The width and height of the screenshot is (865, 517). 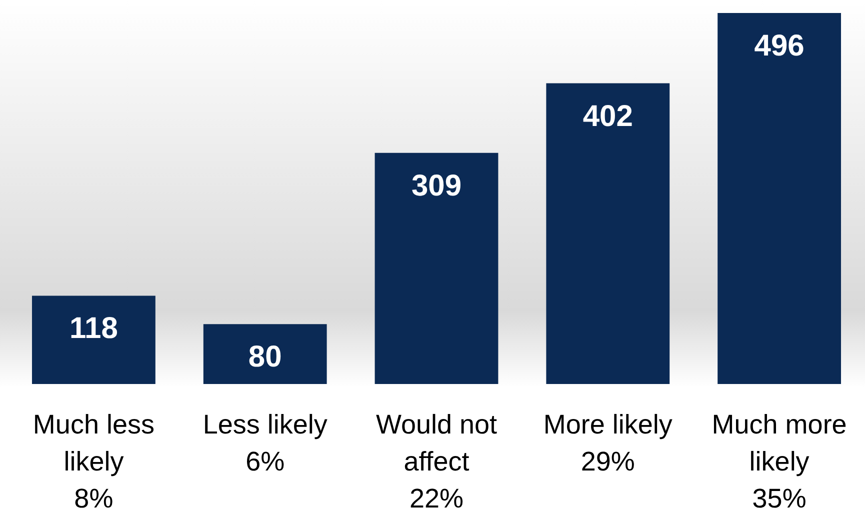 What do you see at coordinates (265, 357) in the screenshot?
I see `data-label: 80` at bounding box center [265, 357].